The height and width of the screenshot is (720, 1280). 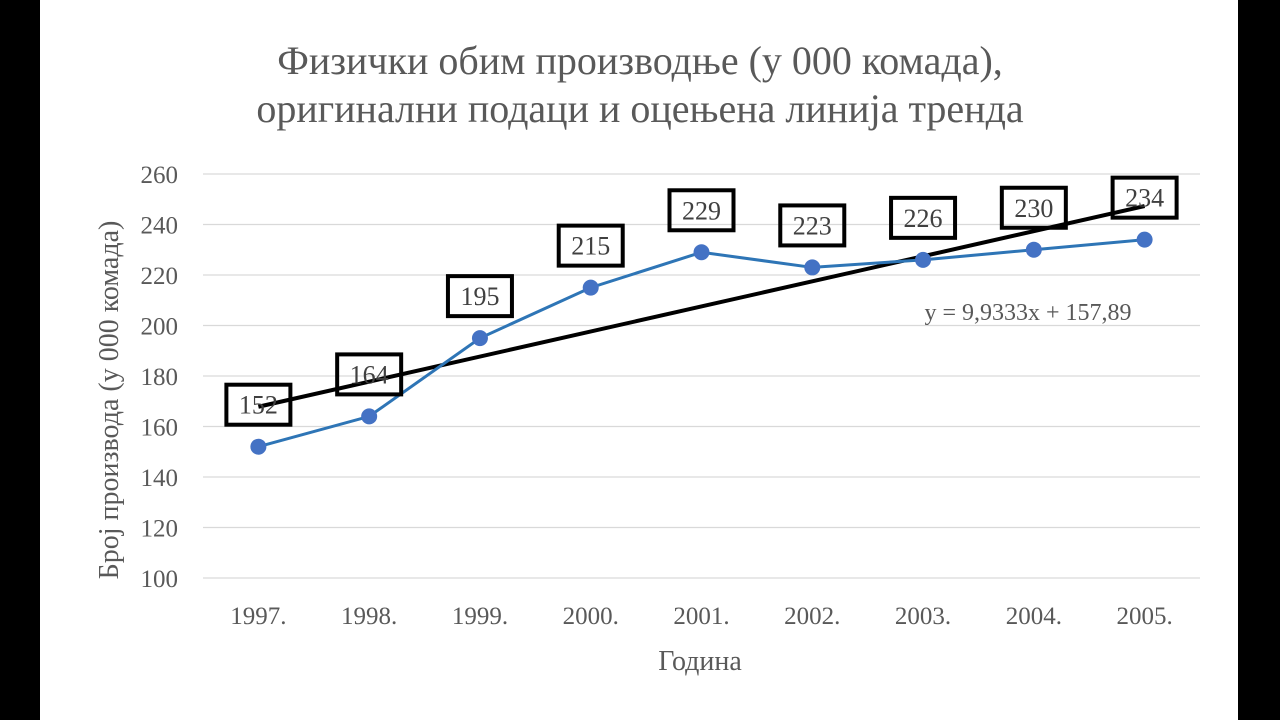 I want to click on x-tick-label: 2002., so click(x=812, y=616).